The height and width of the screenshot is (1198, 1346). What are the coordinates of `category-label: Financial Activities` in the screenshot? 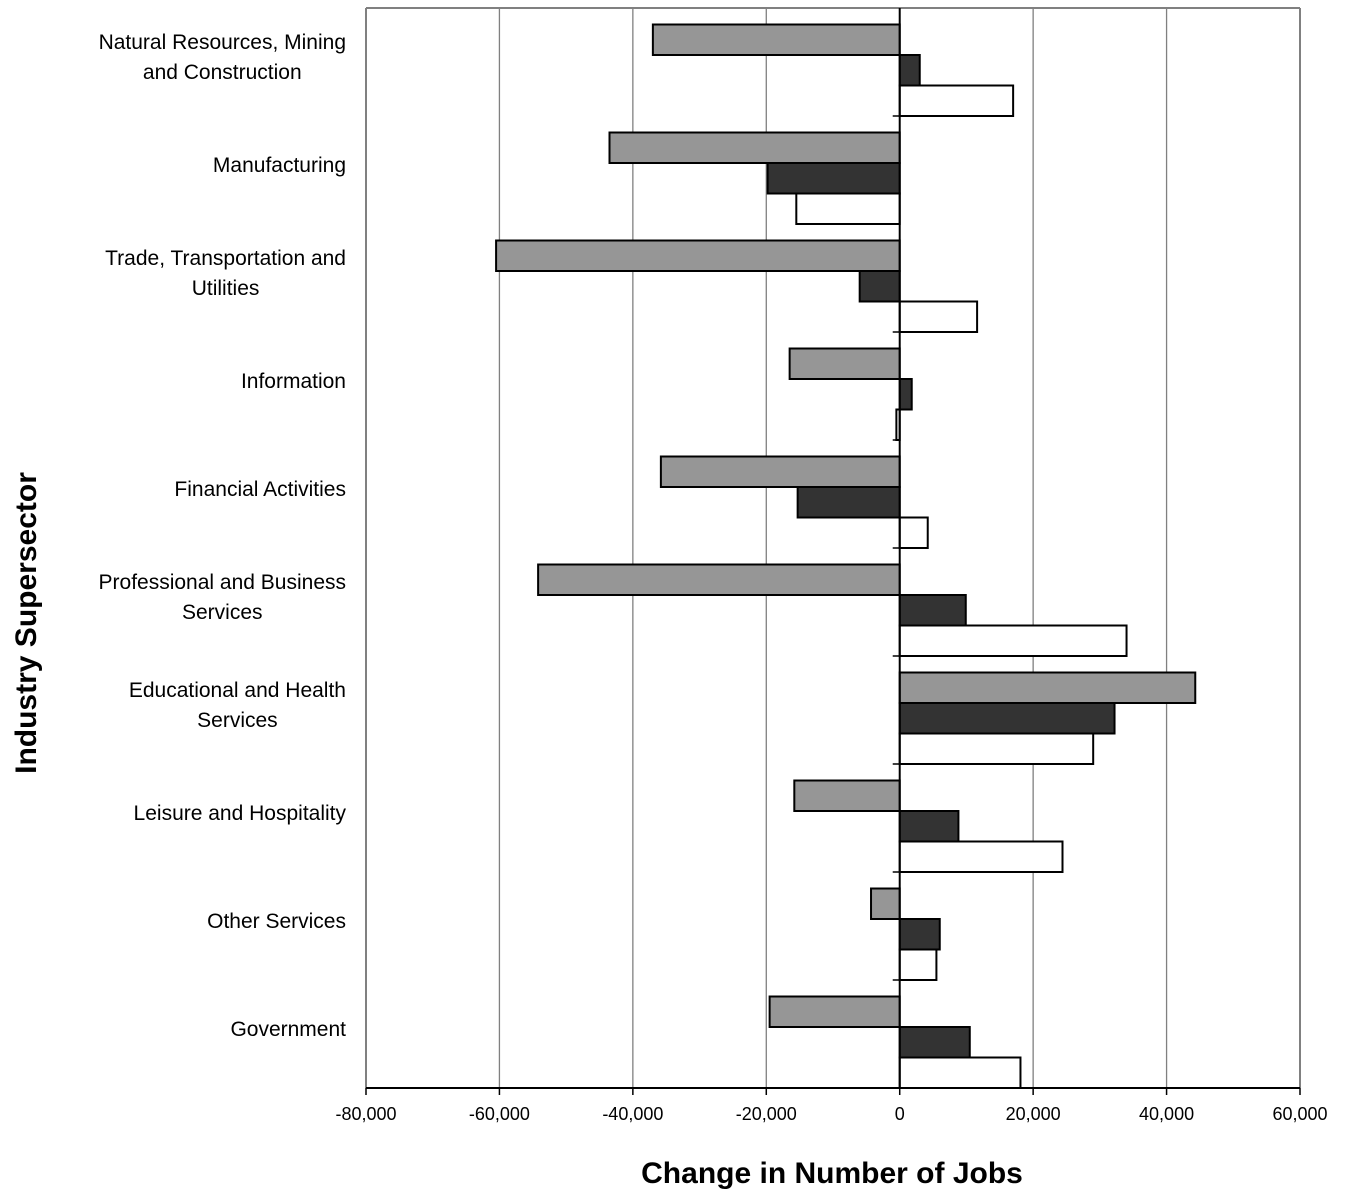 It's located at (260, 489).